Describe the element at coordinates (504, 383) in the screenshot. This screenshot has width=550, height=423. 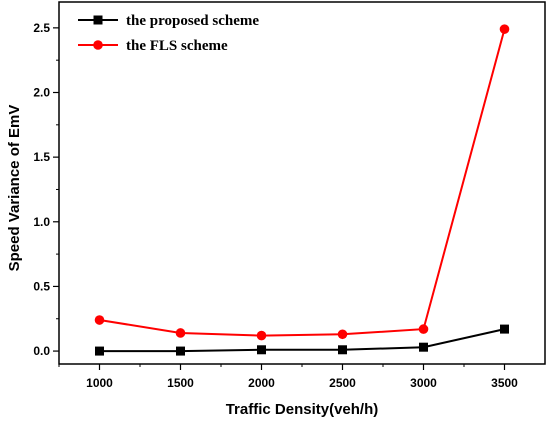
I see `x-tick-label: 3500` at that location.